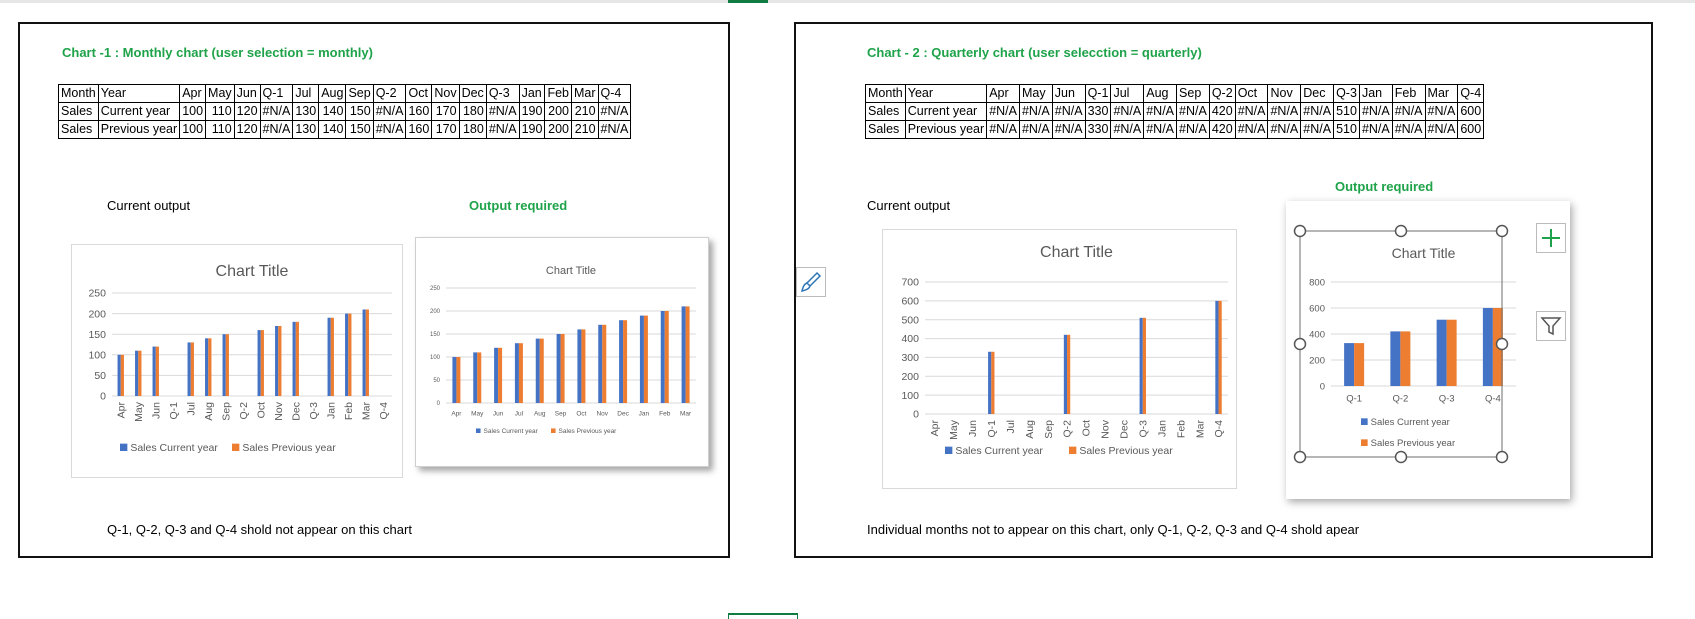 The image size is (1695, 619). What do you see at coordinates (1068, 93) in the screenshot?
I see `table-cell: Jun` at bounding box center [1068, 93].